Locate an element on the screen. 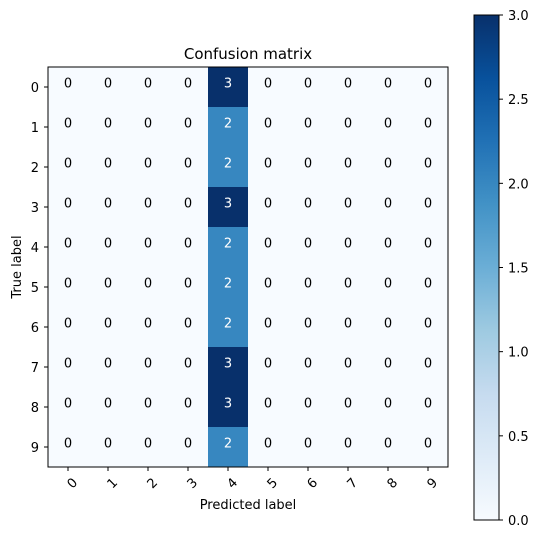 This screenshot has width=540, height=537. x-tick-label: 0 is located at coordinates (73, 483).